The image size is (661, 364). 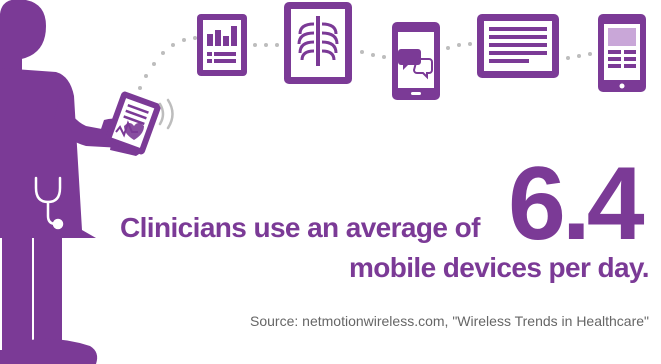 What do you see at coordinates (518, 46) in the screenshot?
I see `document-tablet-icon` at bounding box center [518, 46].